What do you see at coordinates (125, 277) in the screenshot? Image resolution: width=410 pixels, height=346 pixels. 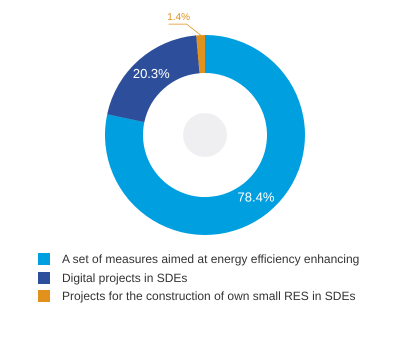 I see `legend-label: Digital projects in SDEs` at bounding box center [125, 277].